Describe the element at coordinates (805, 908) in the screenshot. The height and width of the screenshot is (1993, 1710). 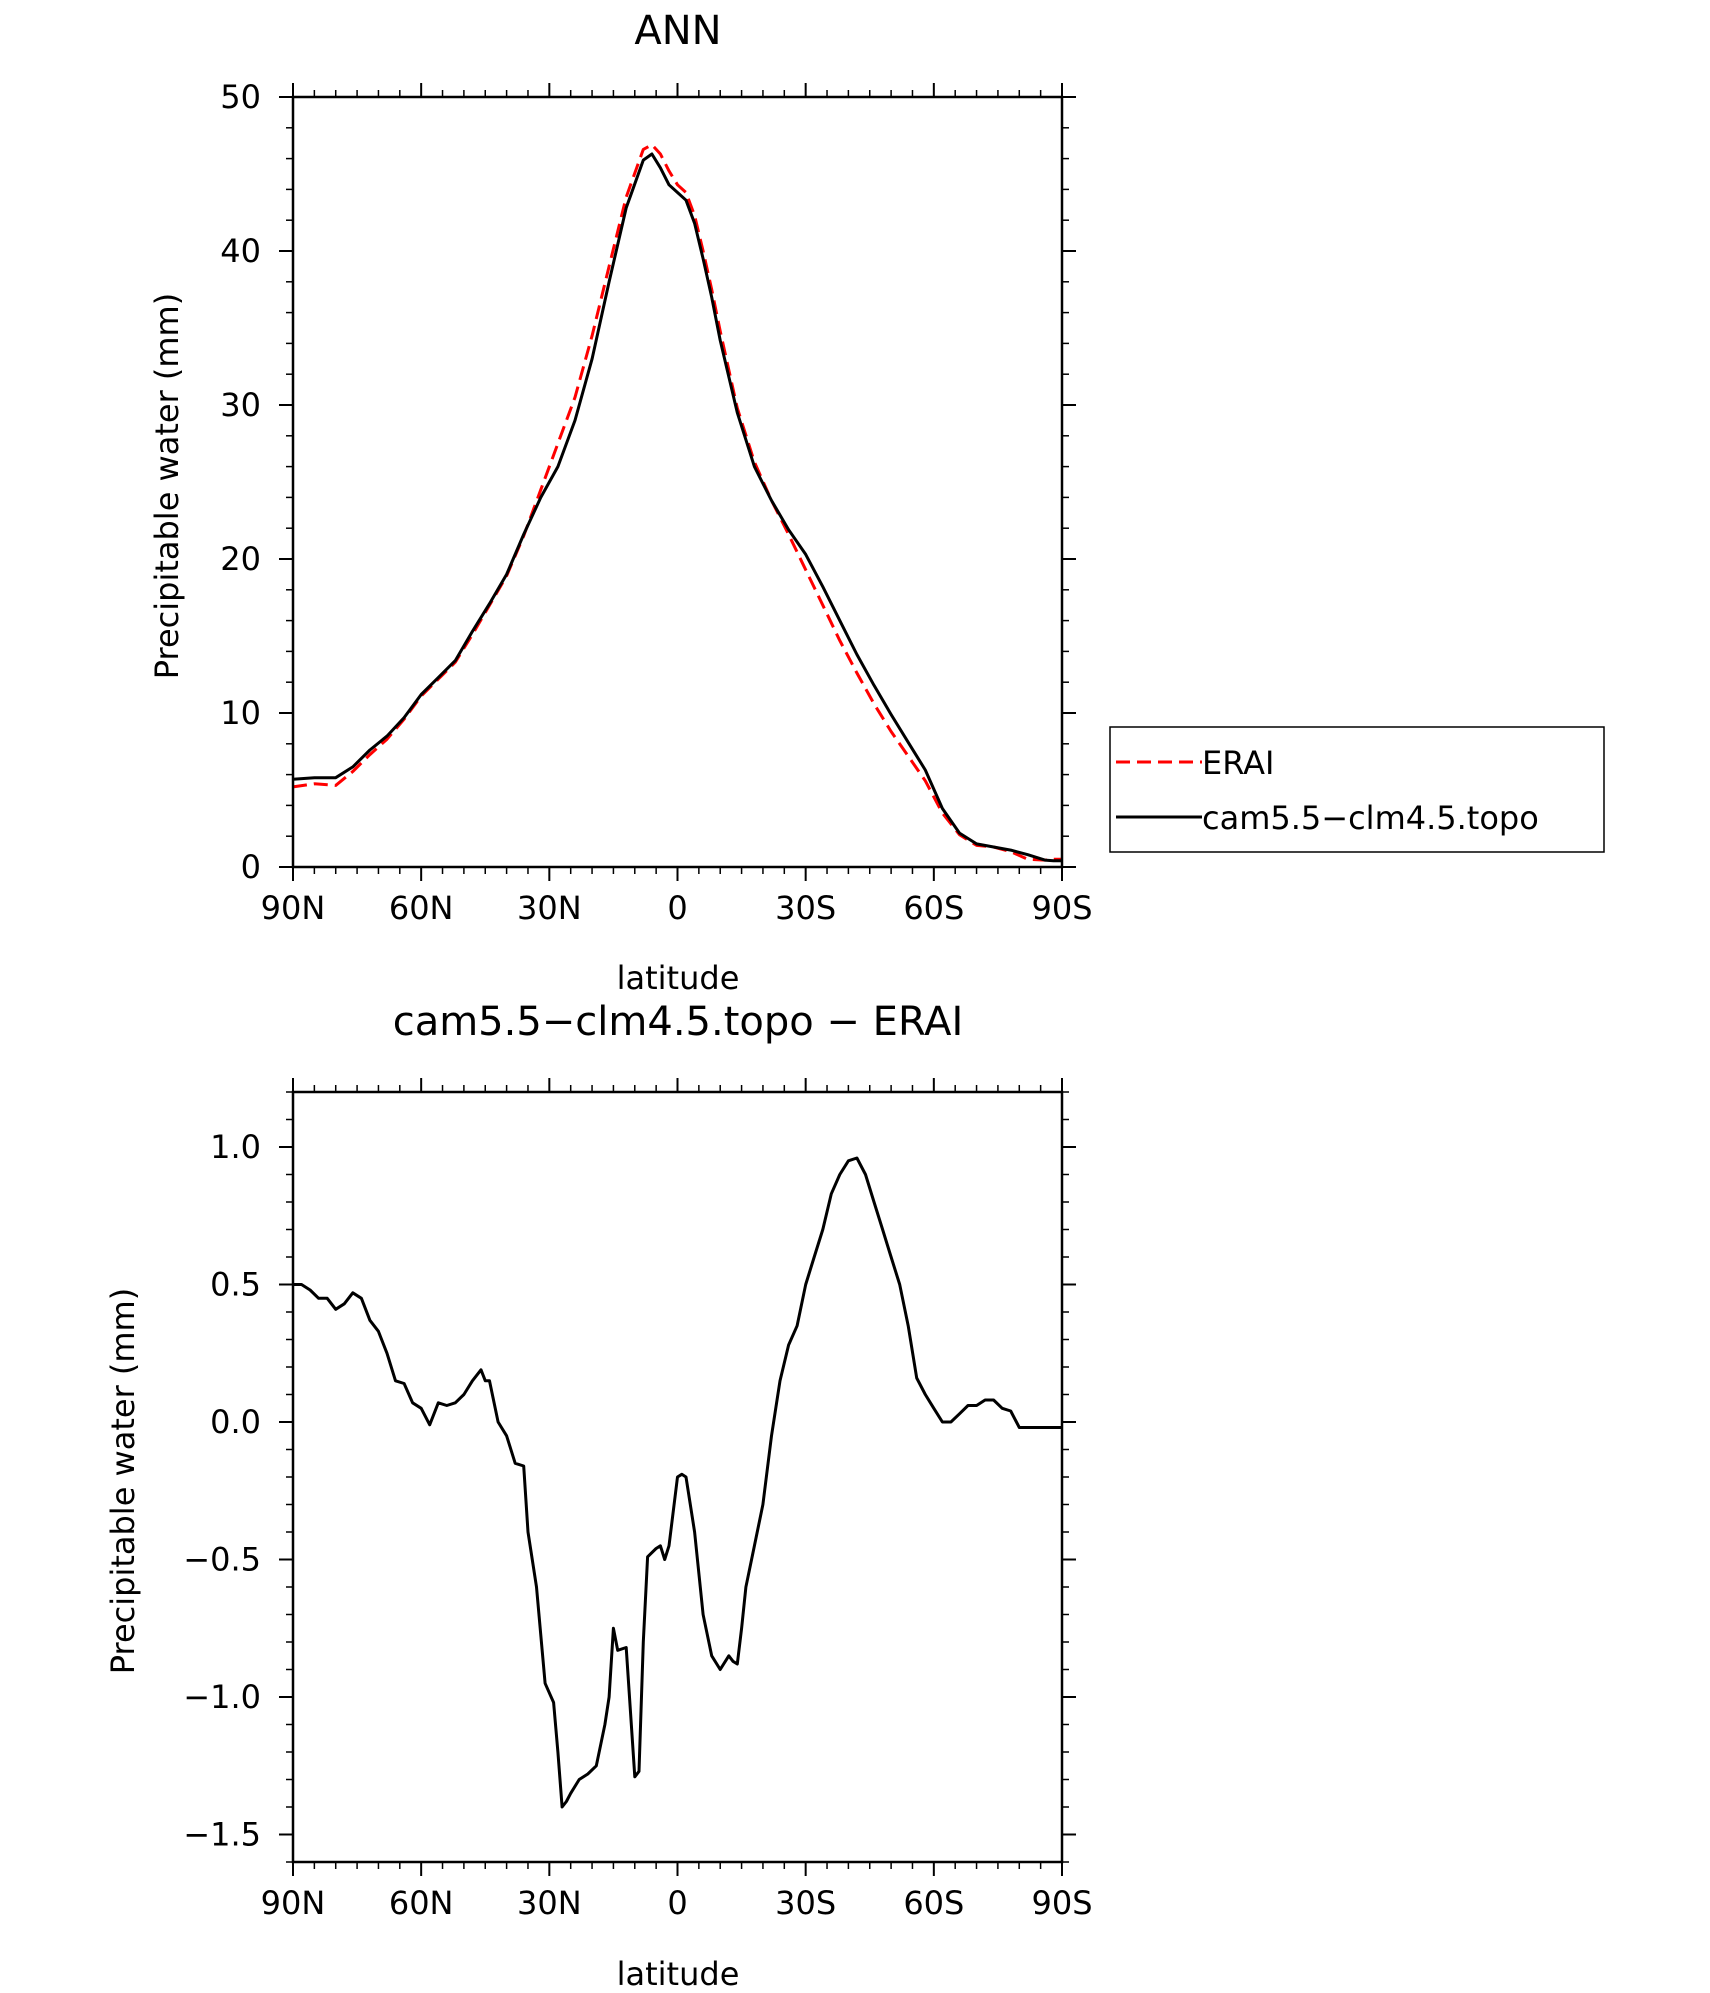
I see `top-x-tick-label: 30S` at that location.